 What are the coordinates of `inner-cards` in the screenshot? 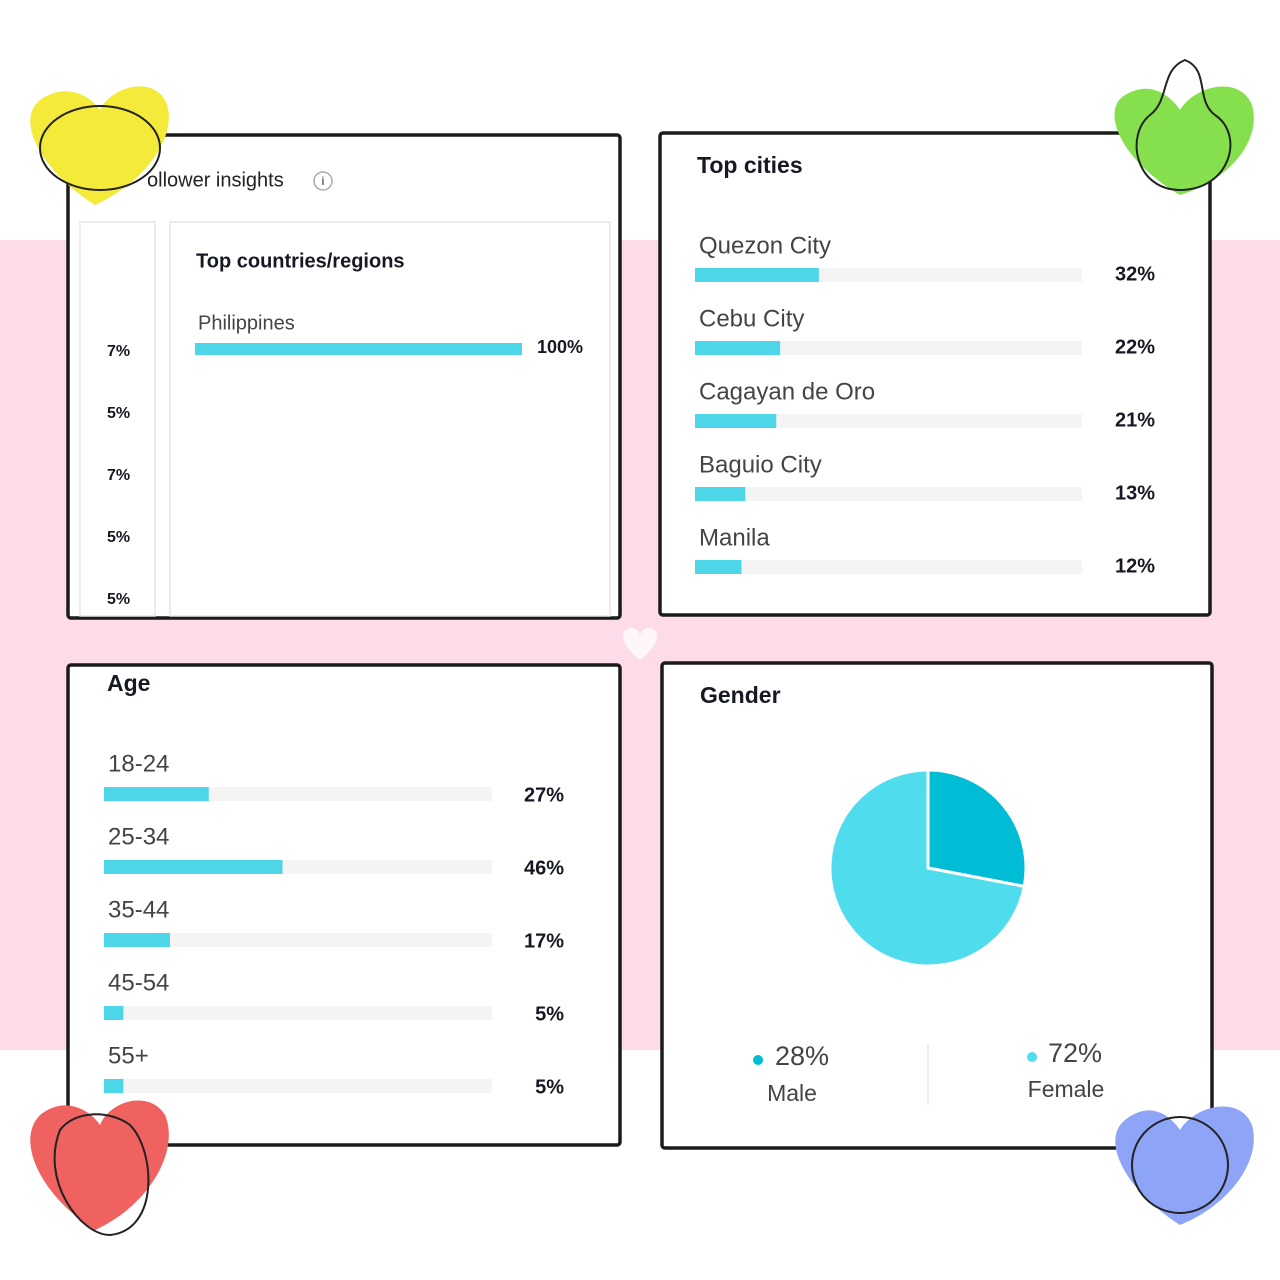 It's located at (345, 419).